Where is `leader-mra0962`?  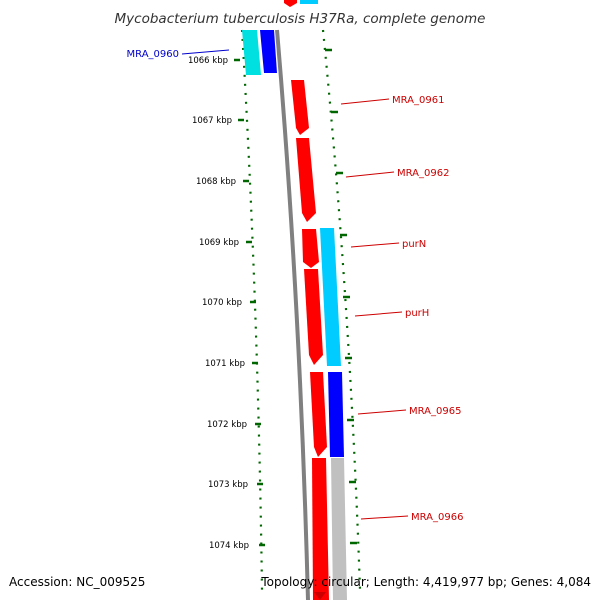 leader-mra0962 is located at coordinates (370, 174).